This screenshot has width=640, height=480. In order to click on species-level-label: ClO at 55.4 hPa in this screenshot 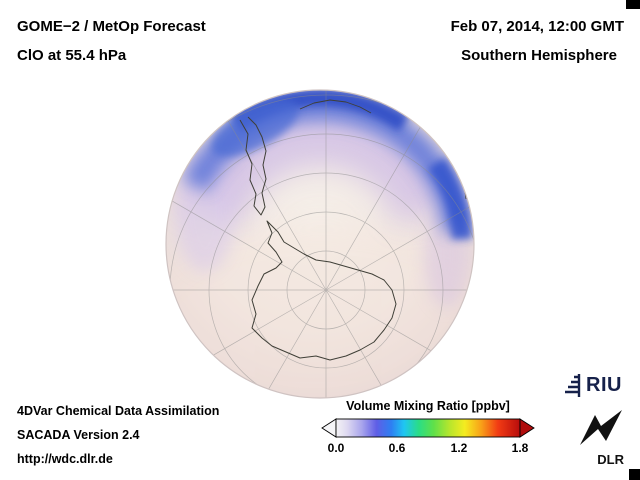, I will do `click(72, 55)`.